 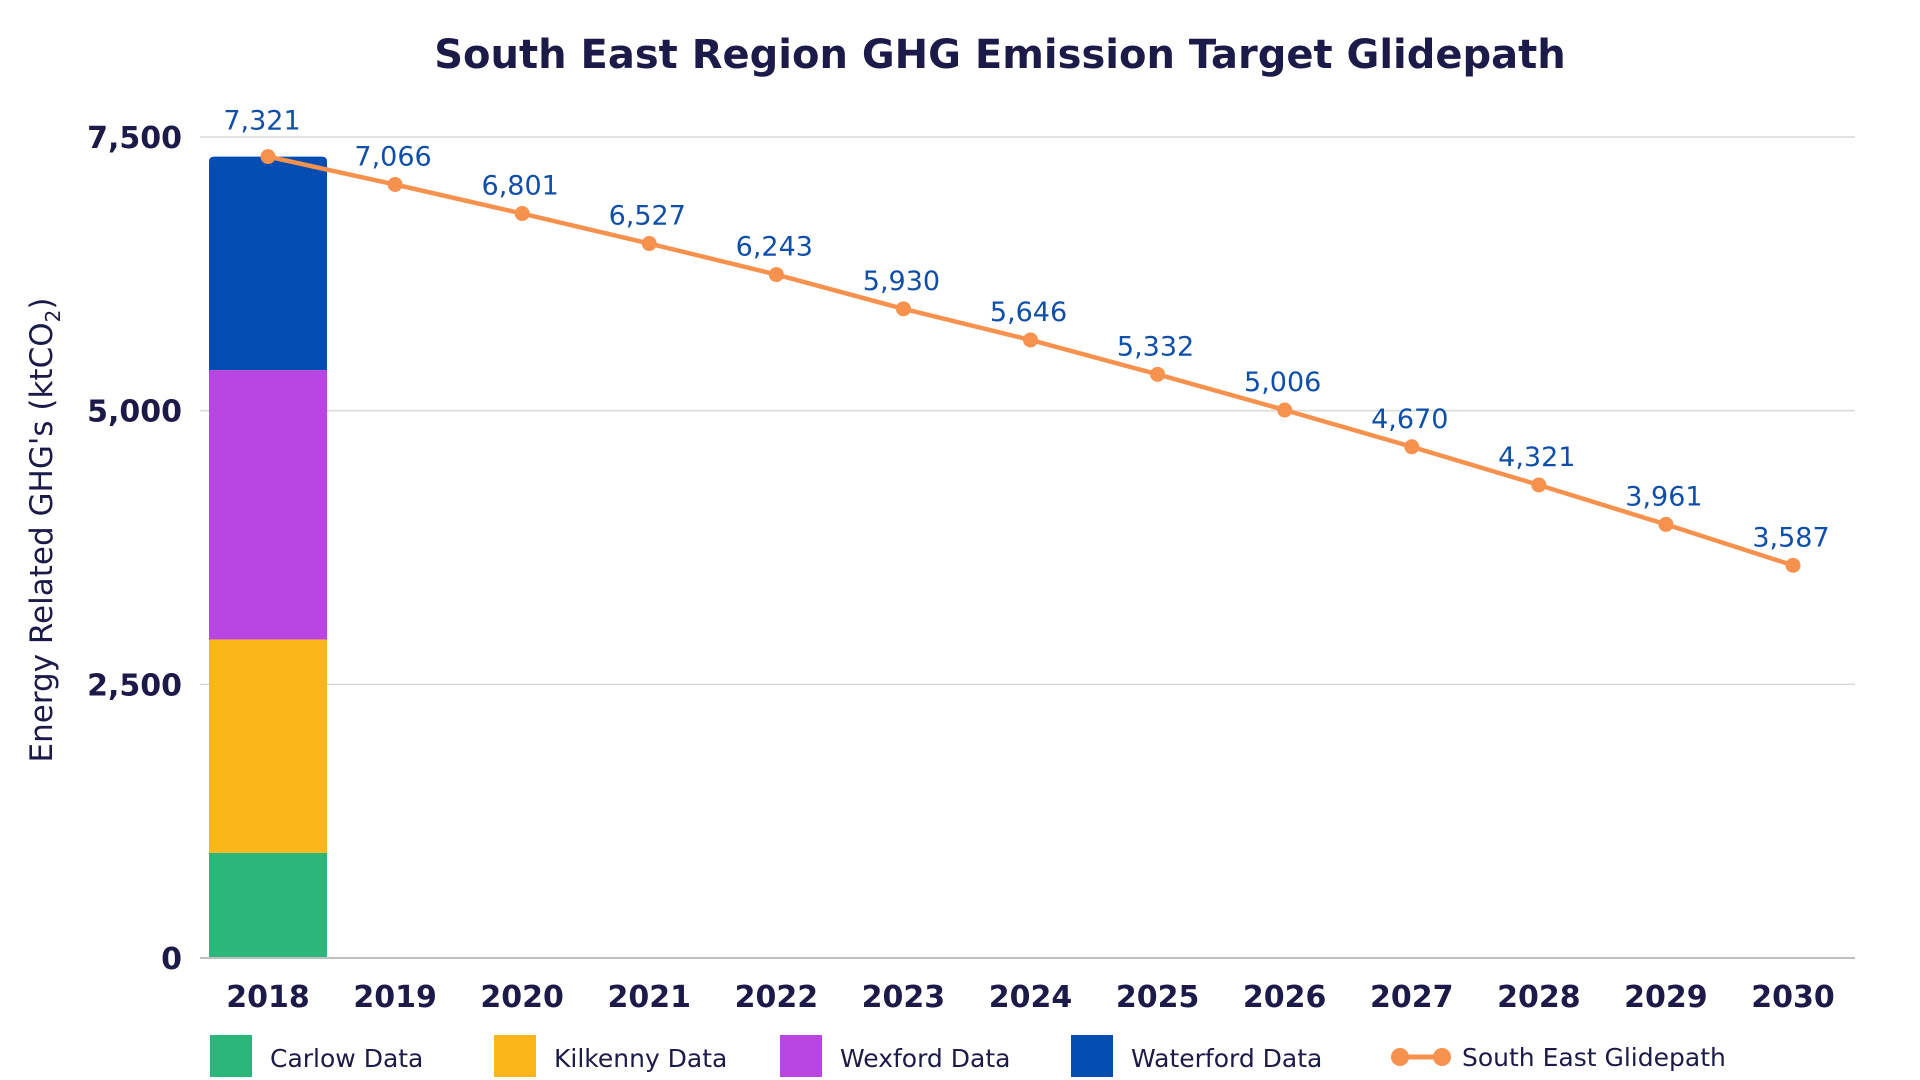 What do you see at coordinates (1158, 997) in the screenshot?
I see `x-tick-label: 2025` at bounding box center [1158, 997].